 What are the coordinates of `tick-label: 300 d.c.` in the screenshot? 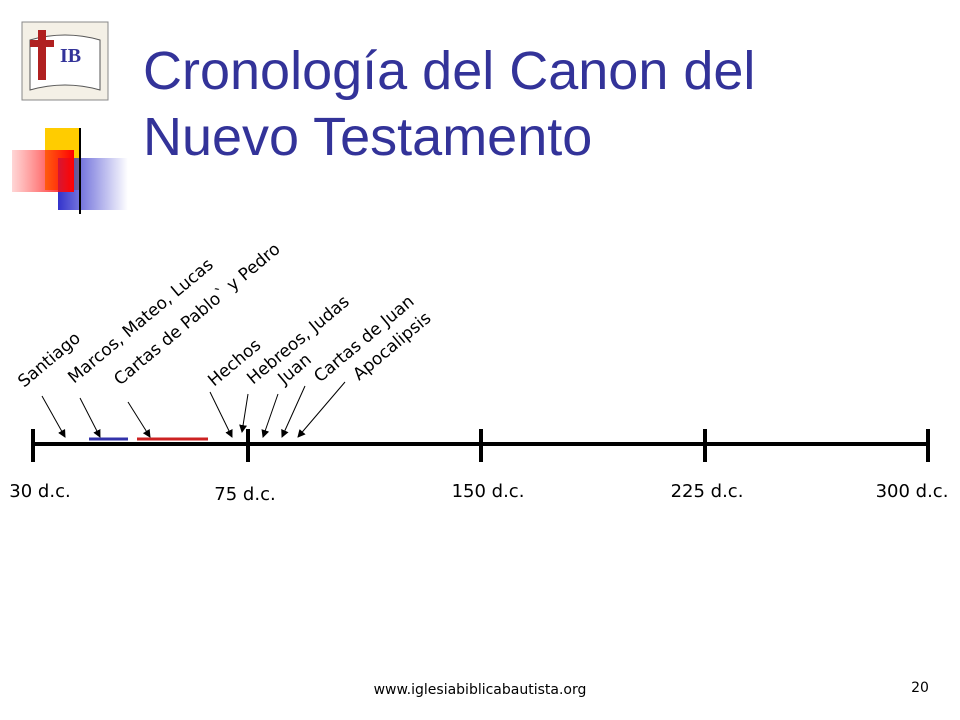 It's located at (912, 491).